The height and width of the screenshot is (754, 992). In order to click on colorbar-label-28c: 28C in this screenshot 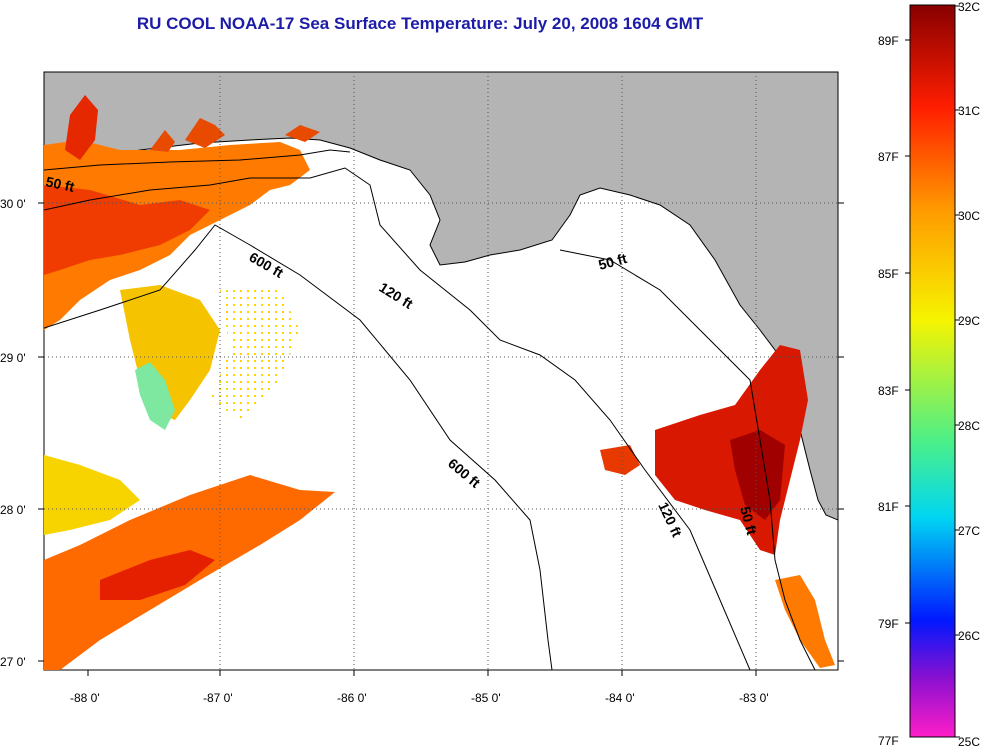, I will do `click(969, 426)`.